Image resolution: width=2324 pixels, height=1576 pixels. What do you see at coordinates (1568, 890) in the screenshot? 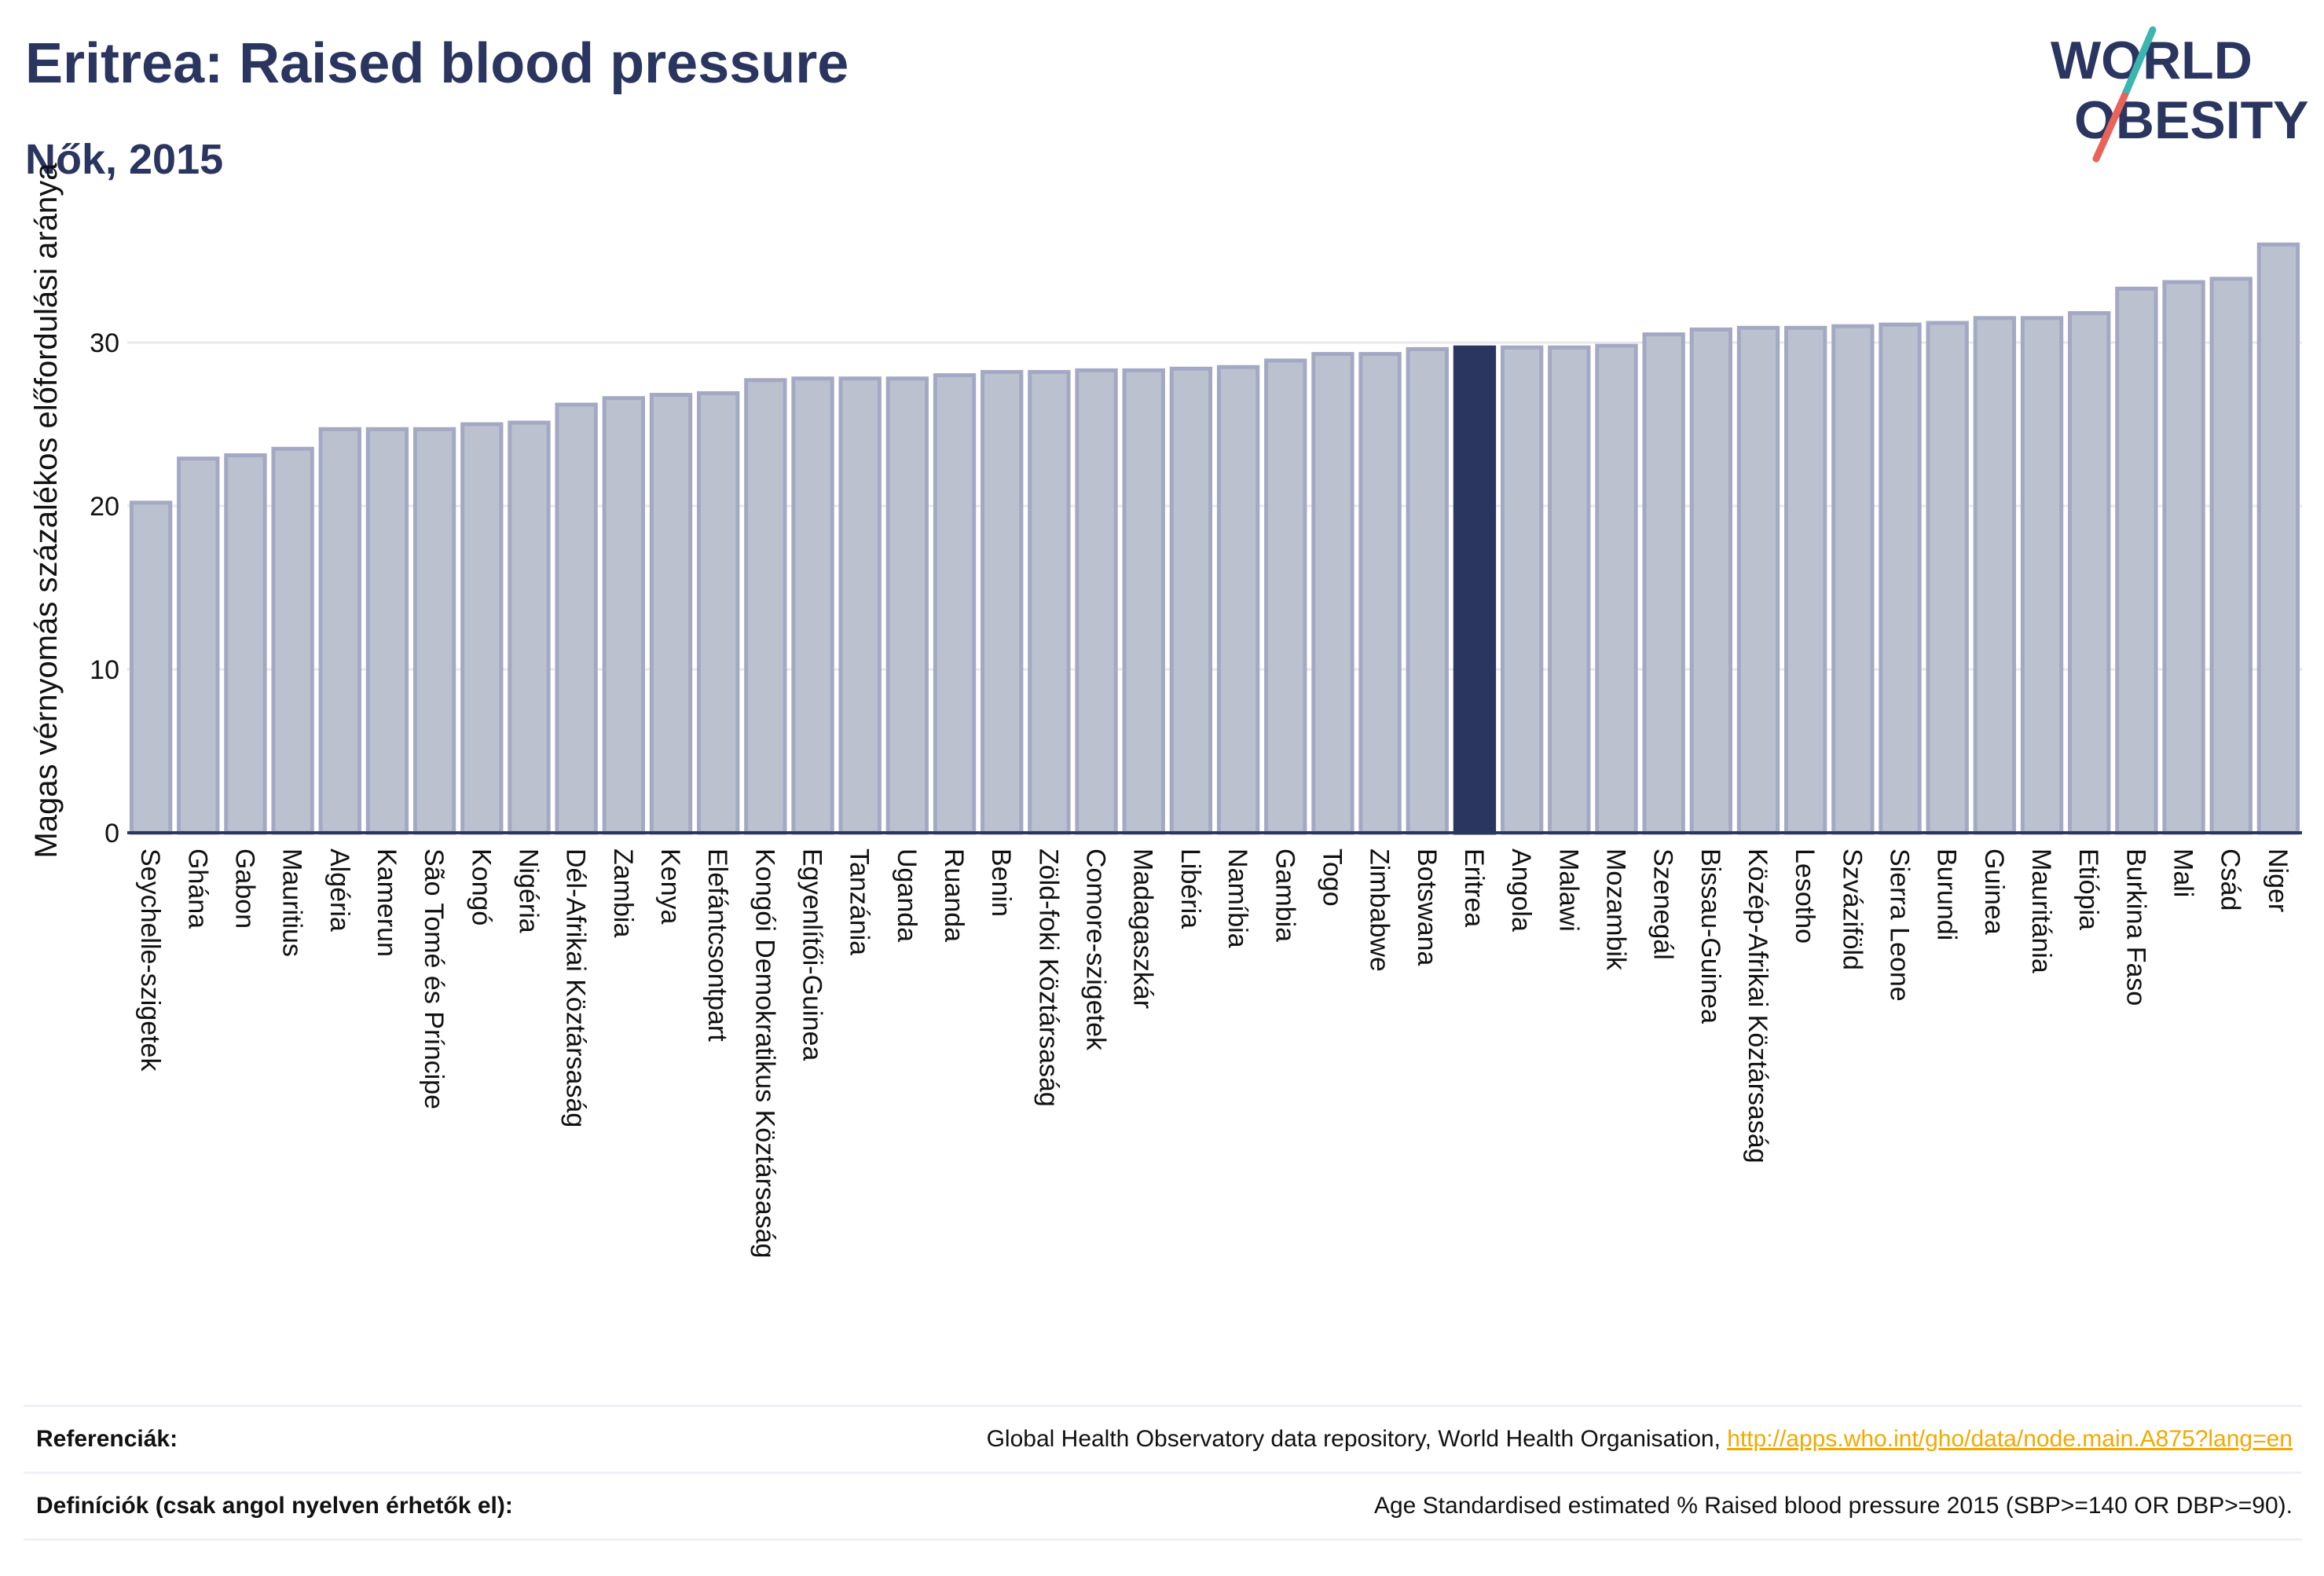
I see `x-tick-label: Malawi` at bounding box center [1568, 890].